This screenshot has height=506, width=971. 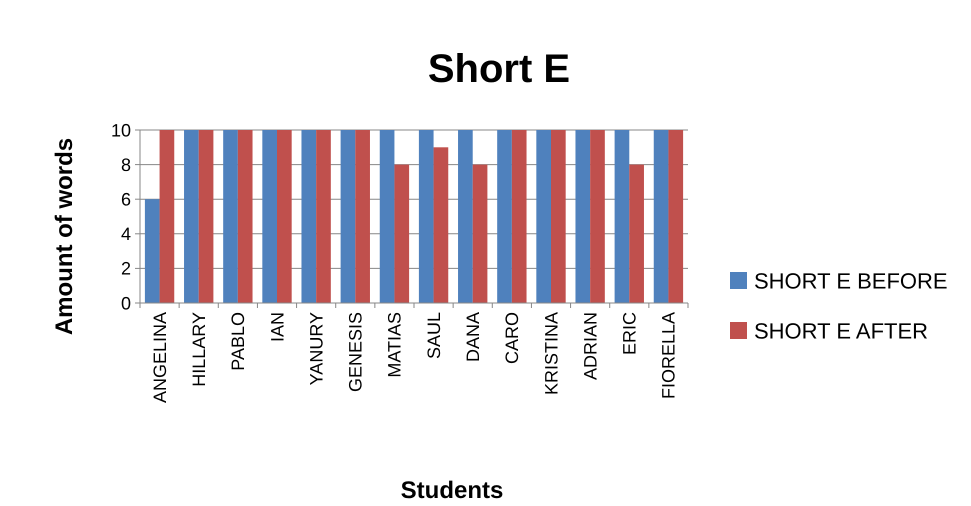 What do you see at coordinates (120, 130) in the screenshot?
I see `y-tick-label: 10` at bounding box center [120, 130].